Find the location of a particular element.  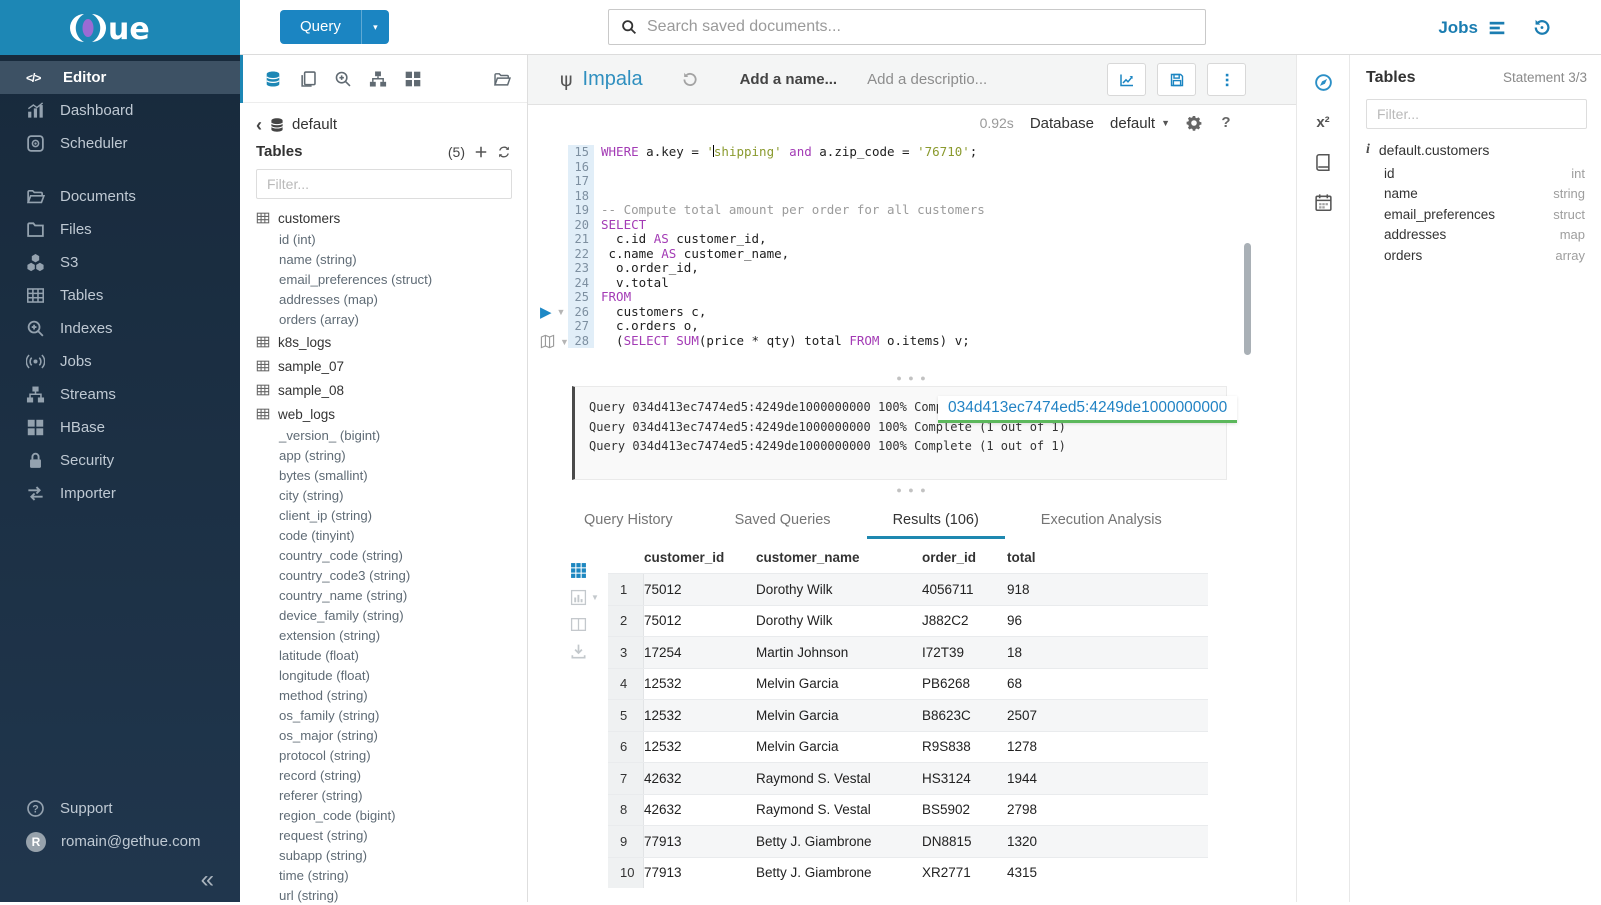

presentation-caret: ▼ is located at coordinates (564, 341).